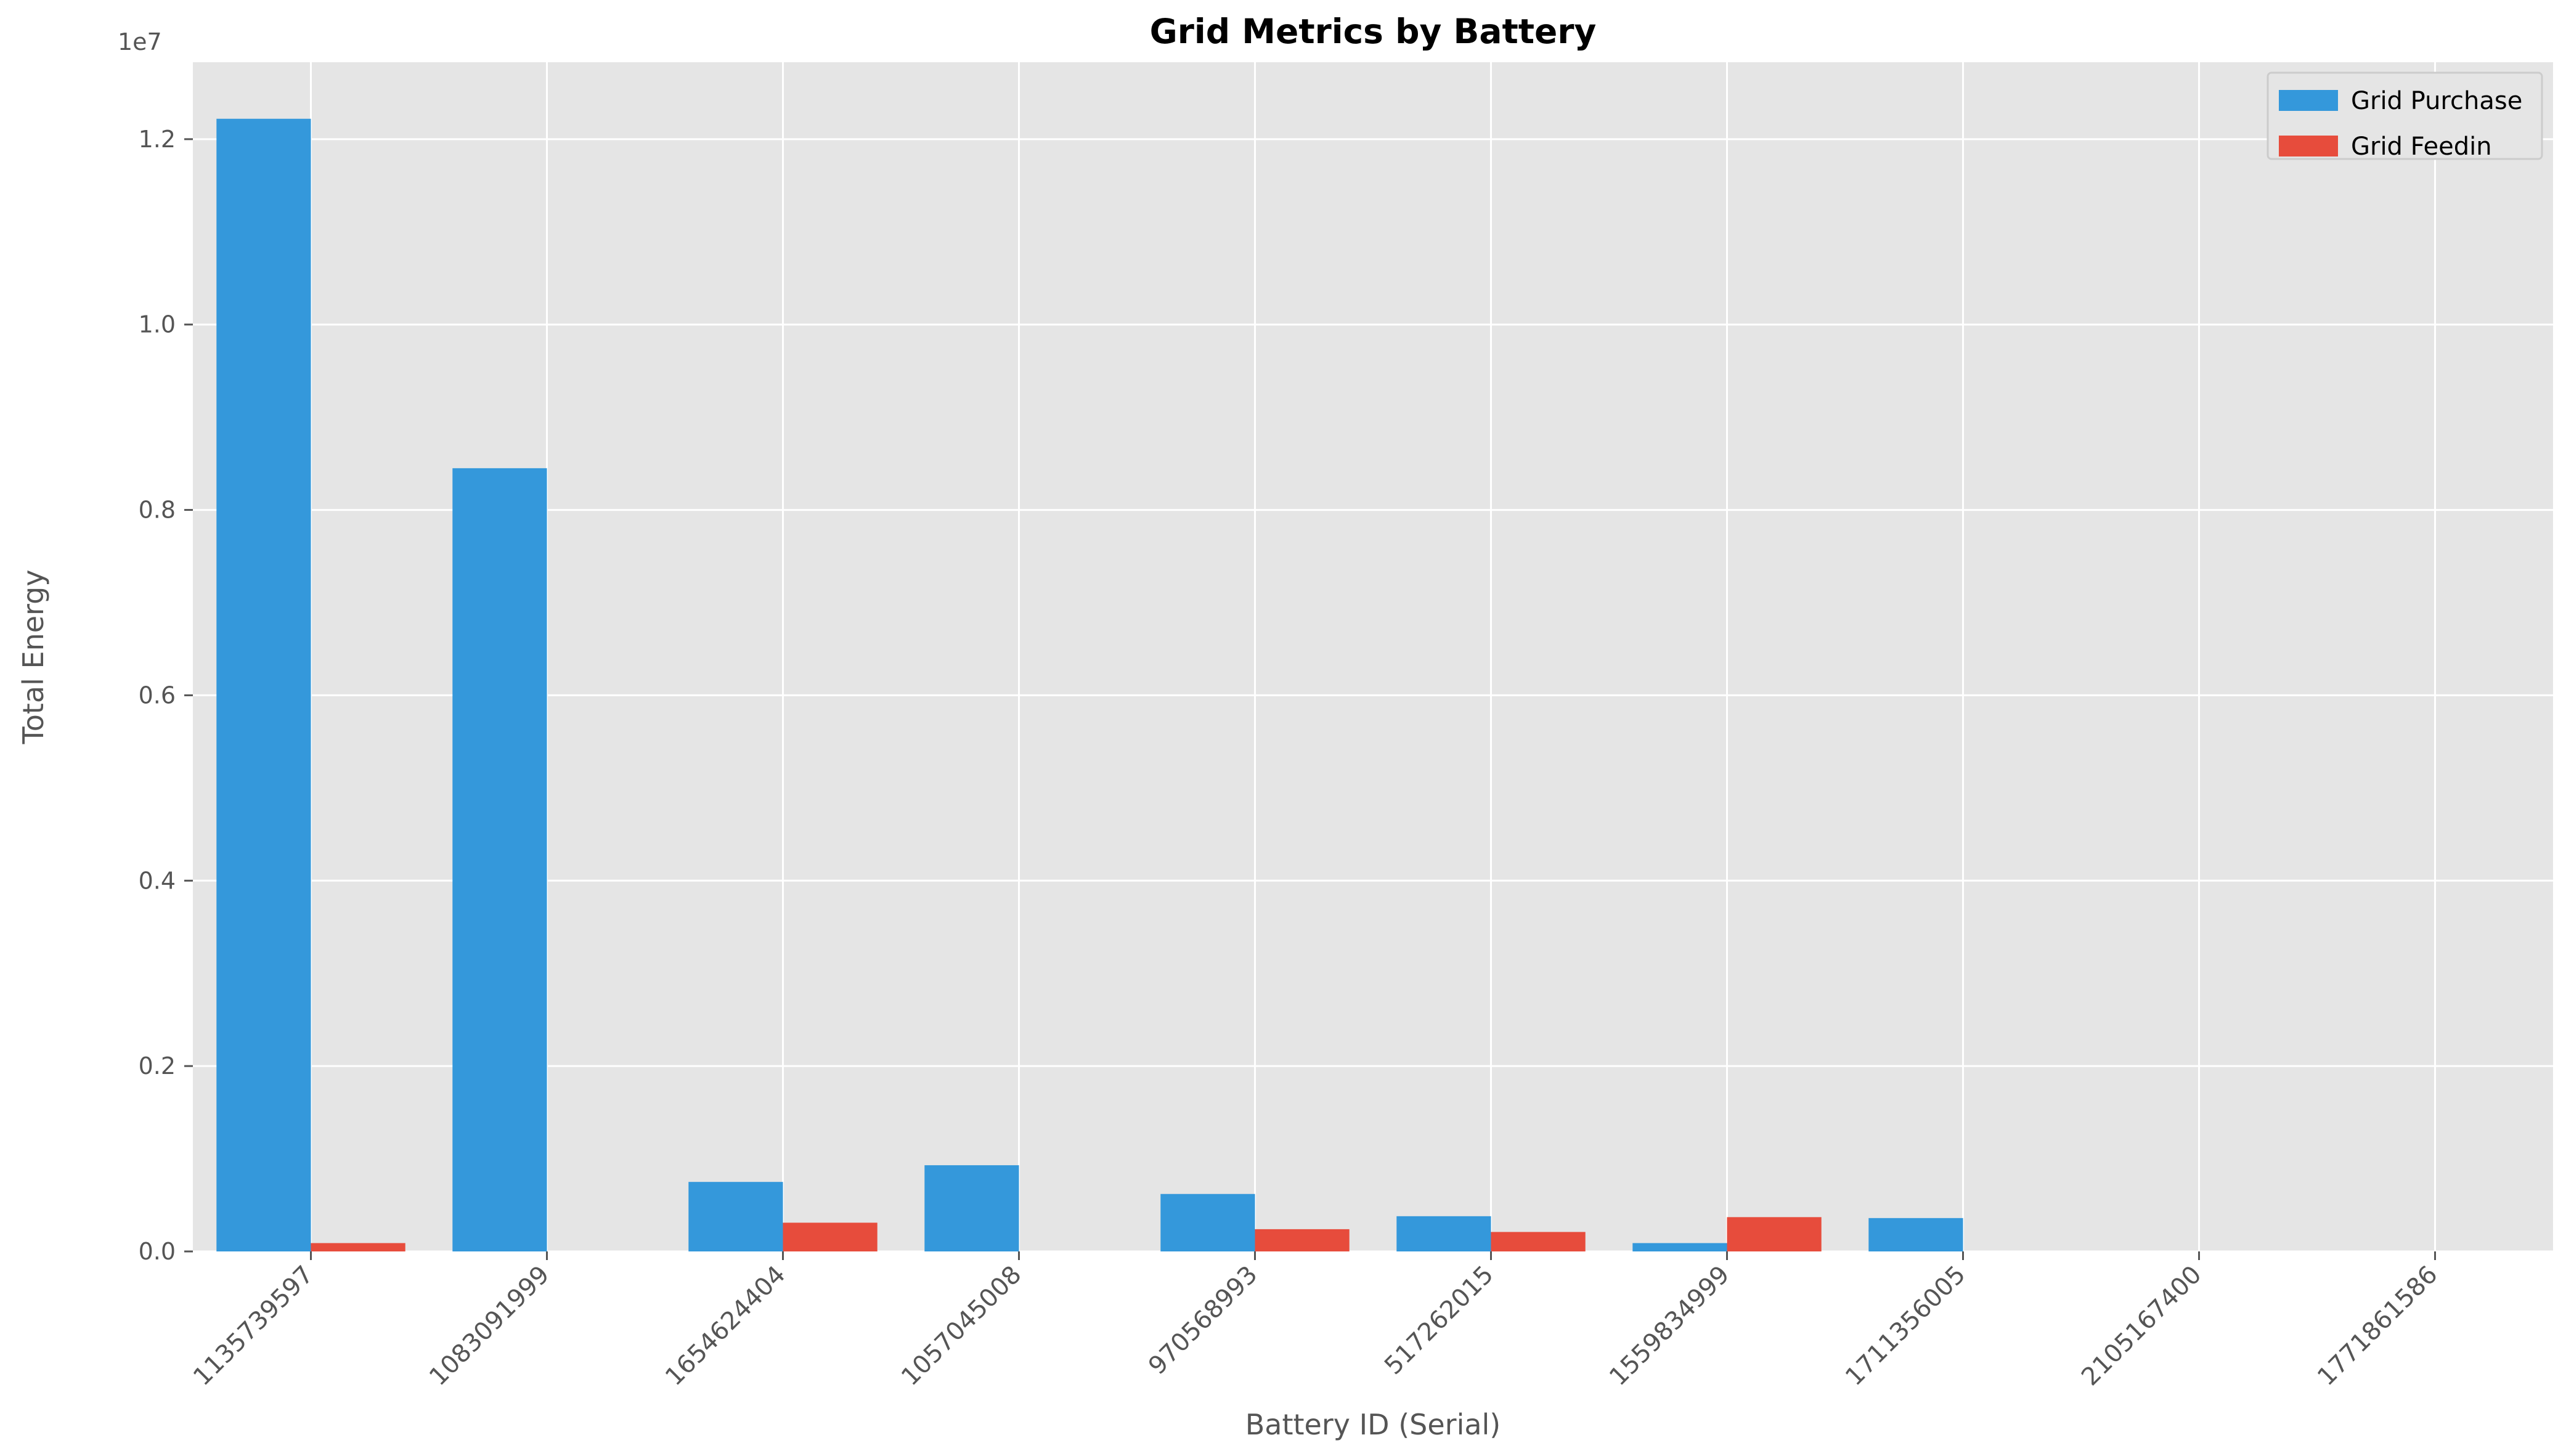 The width and height of the screenshot is (2566, 1456). I want to click on x-tick-label: 1711356005, so click(1905, 1326).